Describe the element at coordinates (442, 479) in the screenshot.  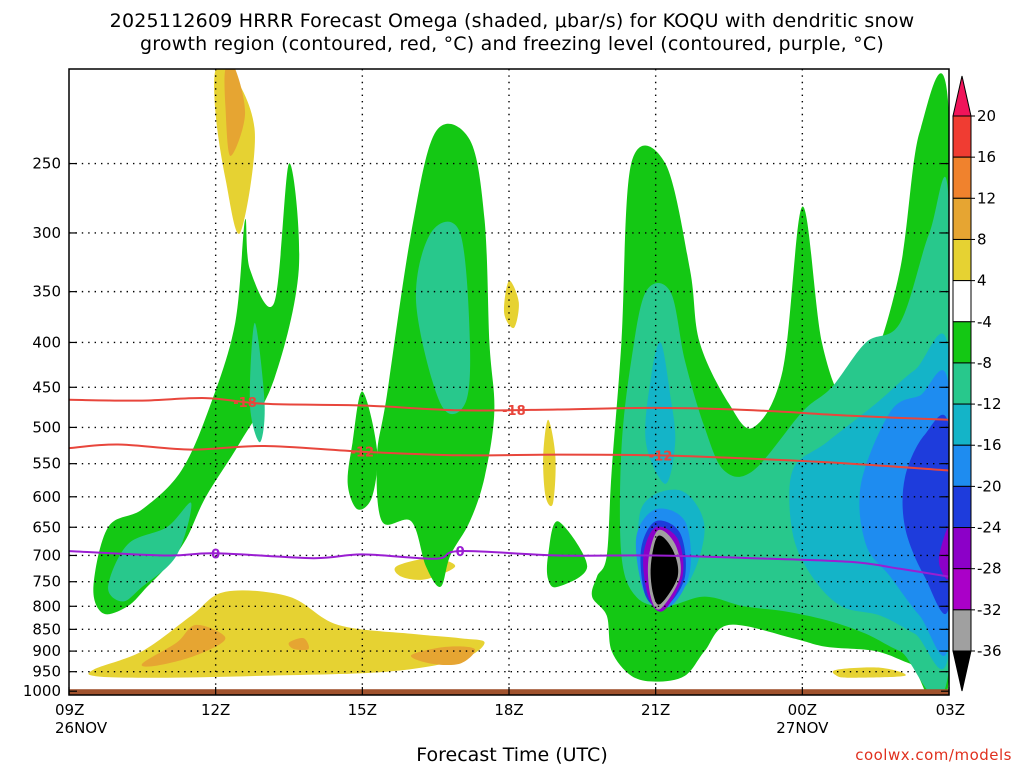
I see `contour-labels: -18 -18 -12 -12 0 0` at that location.